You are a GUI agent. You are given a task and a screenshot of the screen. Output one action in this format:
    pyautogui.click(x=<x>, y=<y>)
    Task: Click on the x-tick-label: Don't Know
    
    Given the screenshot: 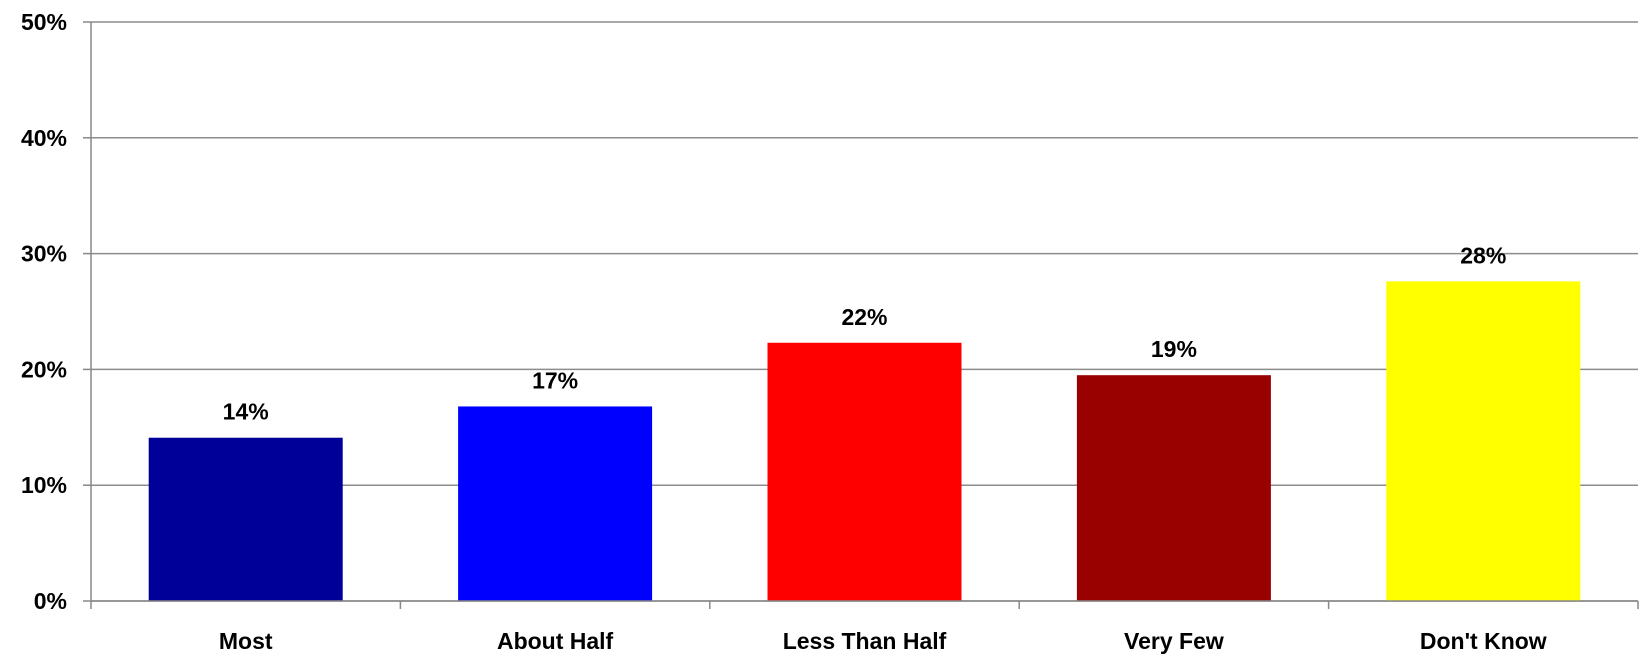 What is the action you would take?
    pyautogui.click(x=1483, y=641)
    